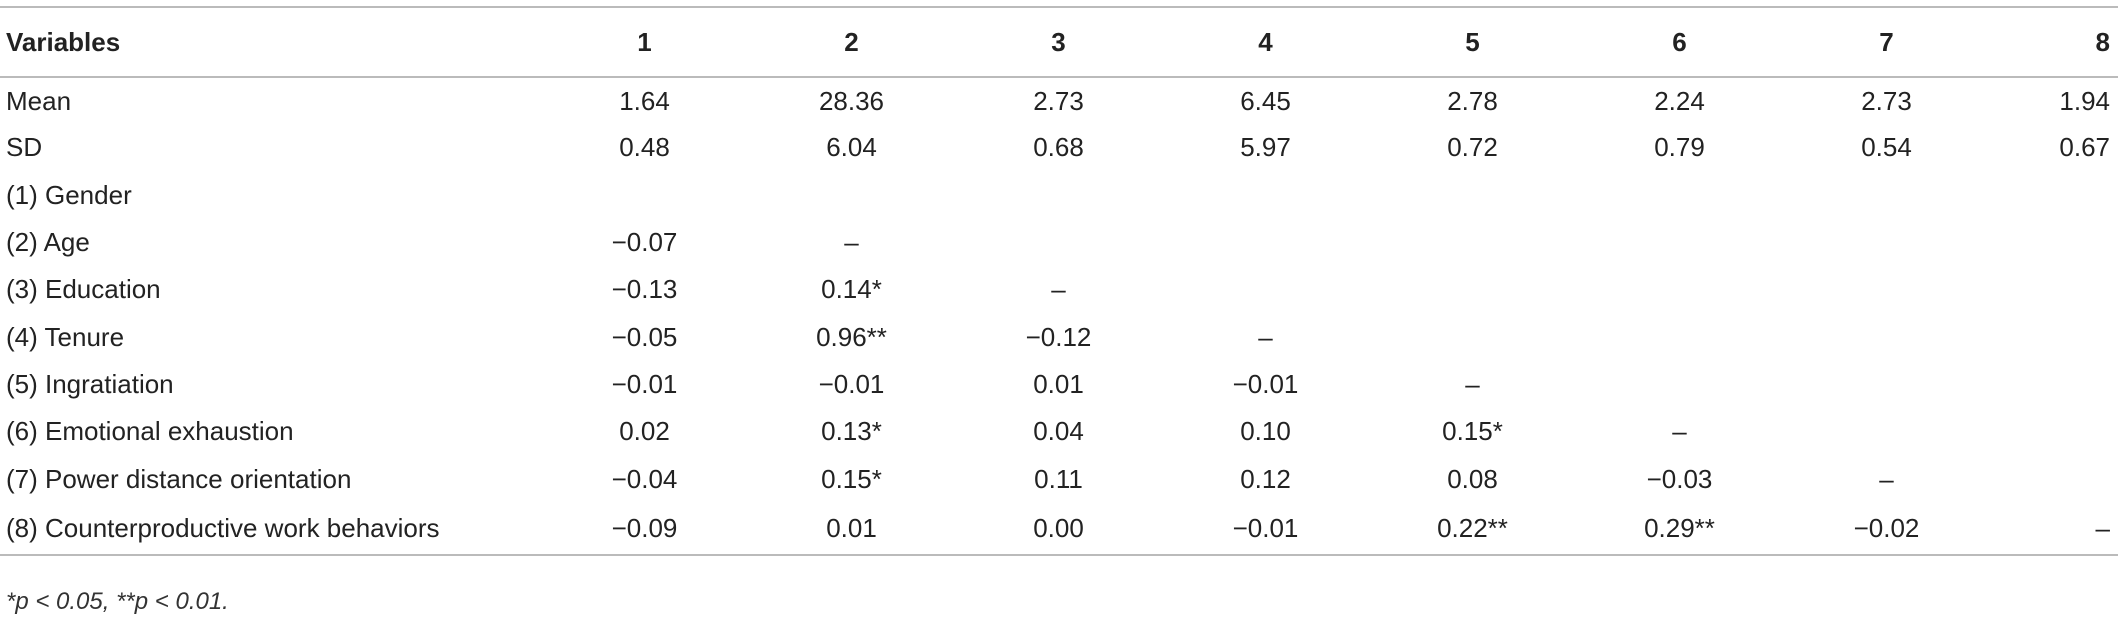 The image size is (2118, 622). Describe the element at coordinates (1886, 147) in the screenshot. I see `cell: 0.54` at that location.